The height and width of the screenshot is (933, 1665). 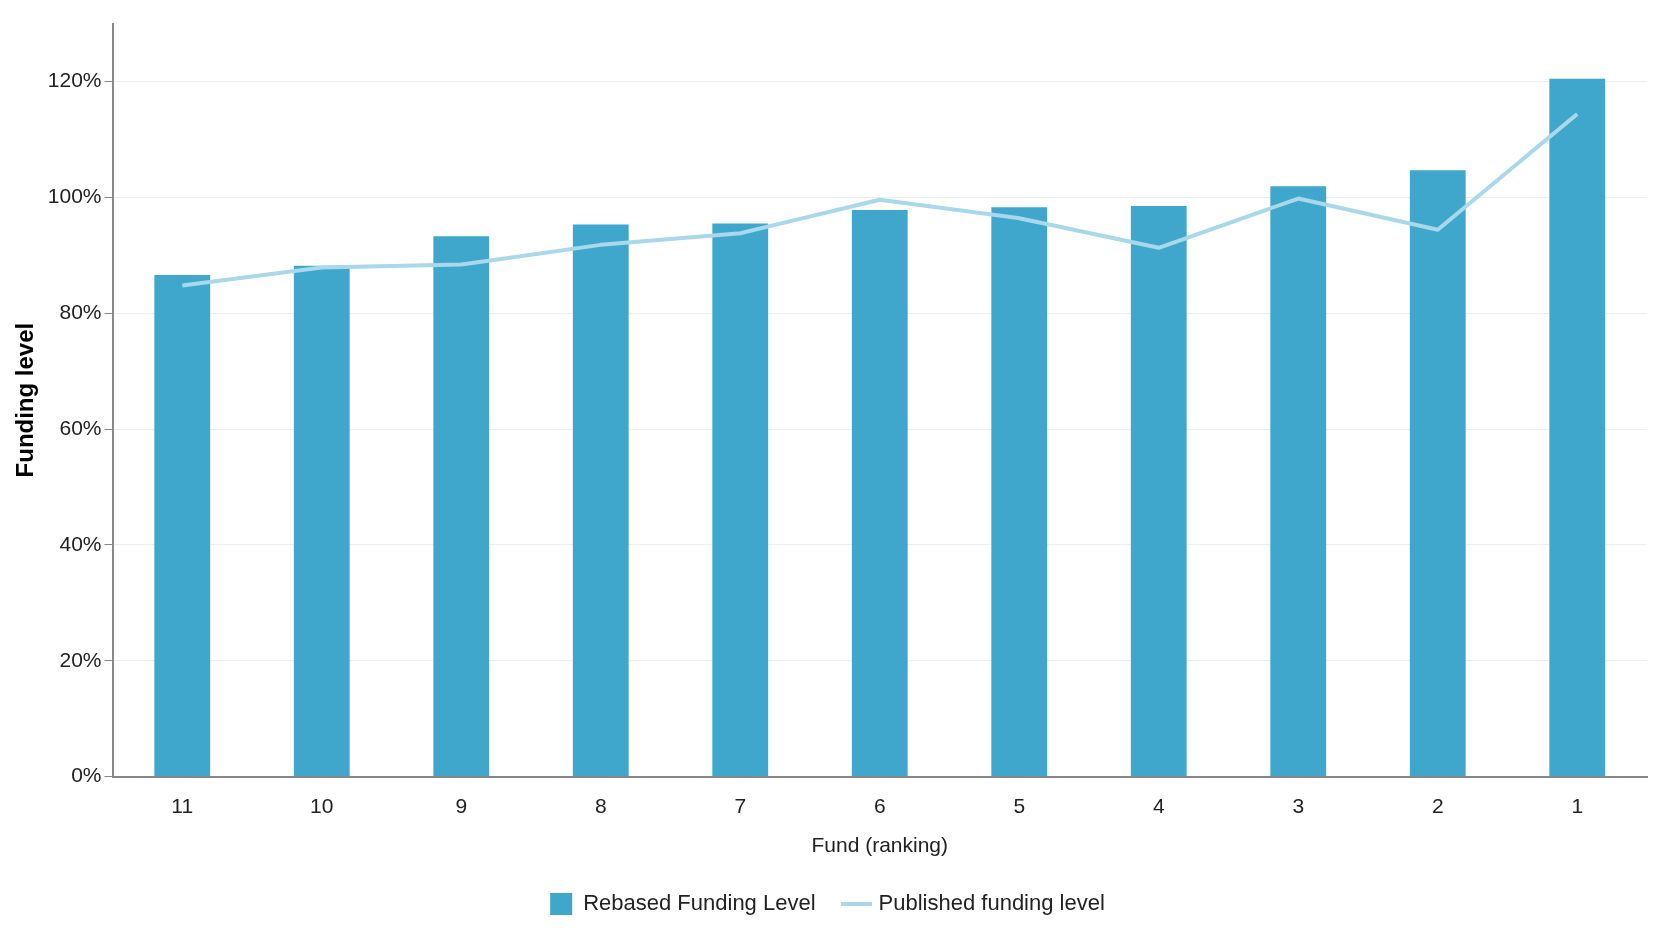 What do you see at coordinates (80, 427) in the screenshot?
I see `y-tick-label: 60%` at bounding box center [80, 427].